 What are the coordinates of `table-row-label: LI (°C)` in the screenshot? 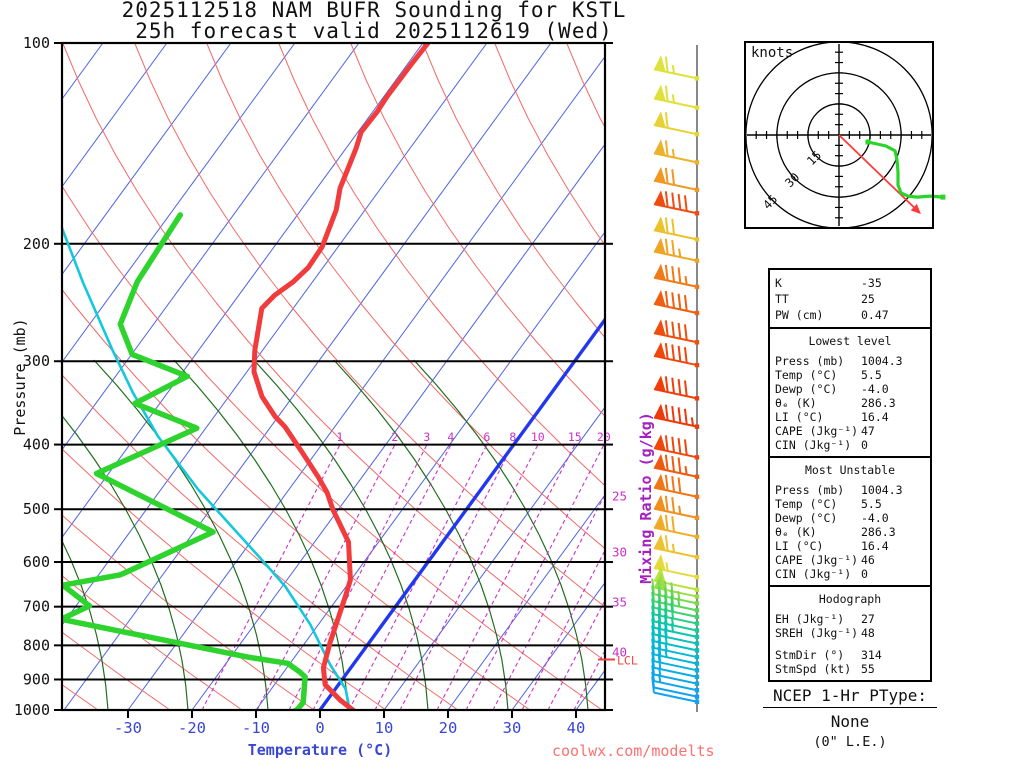 It's located at (799, 546).